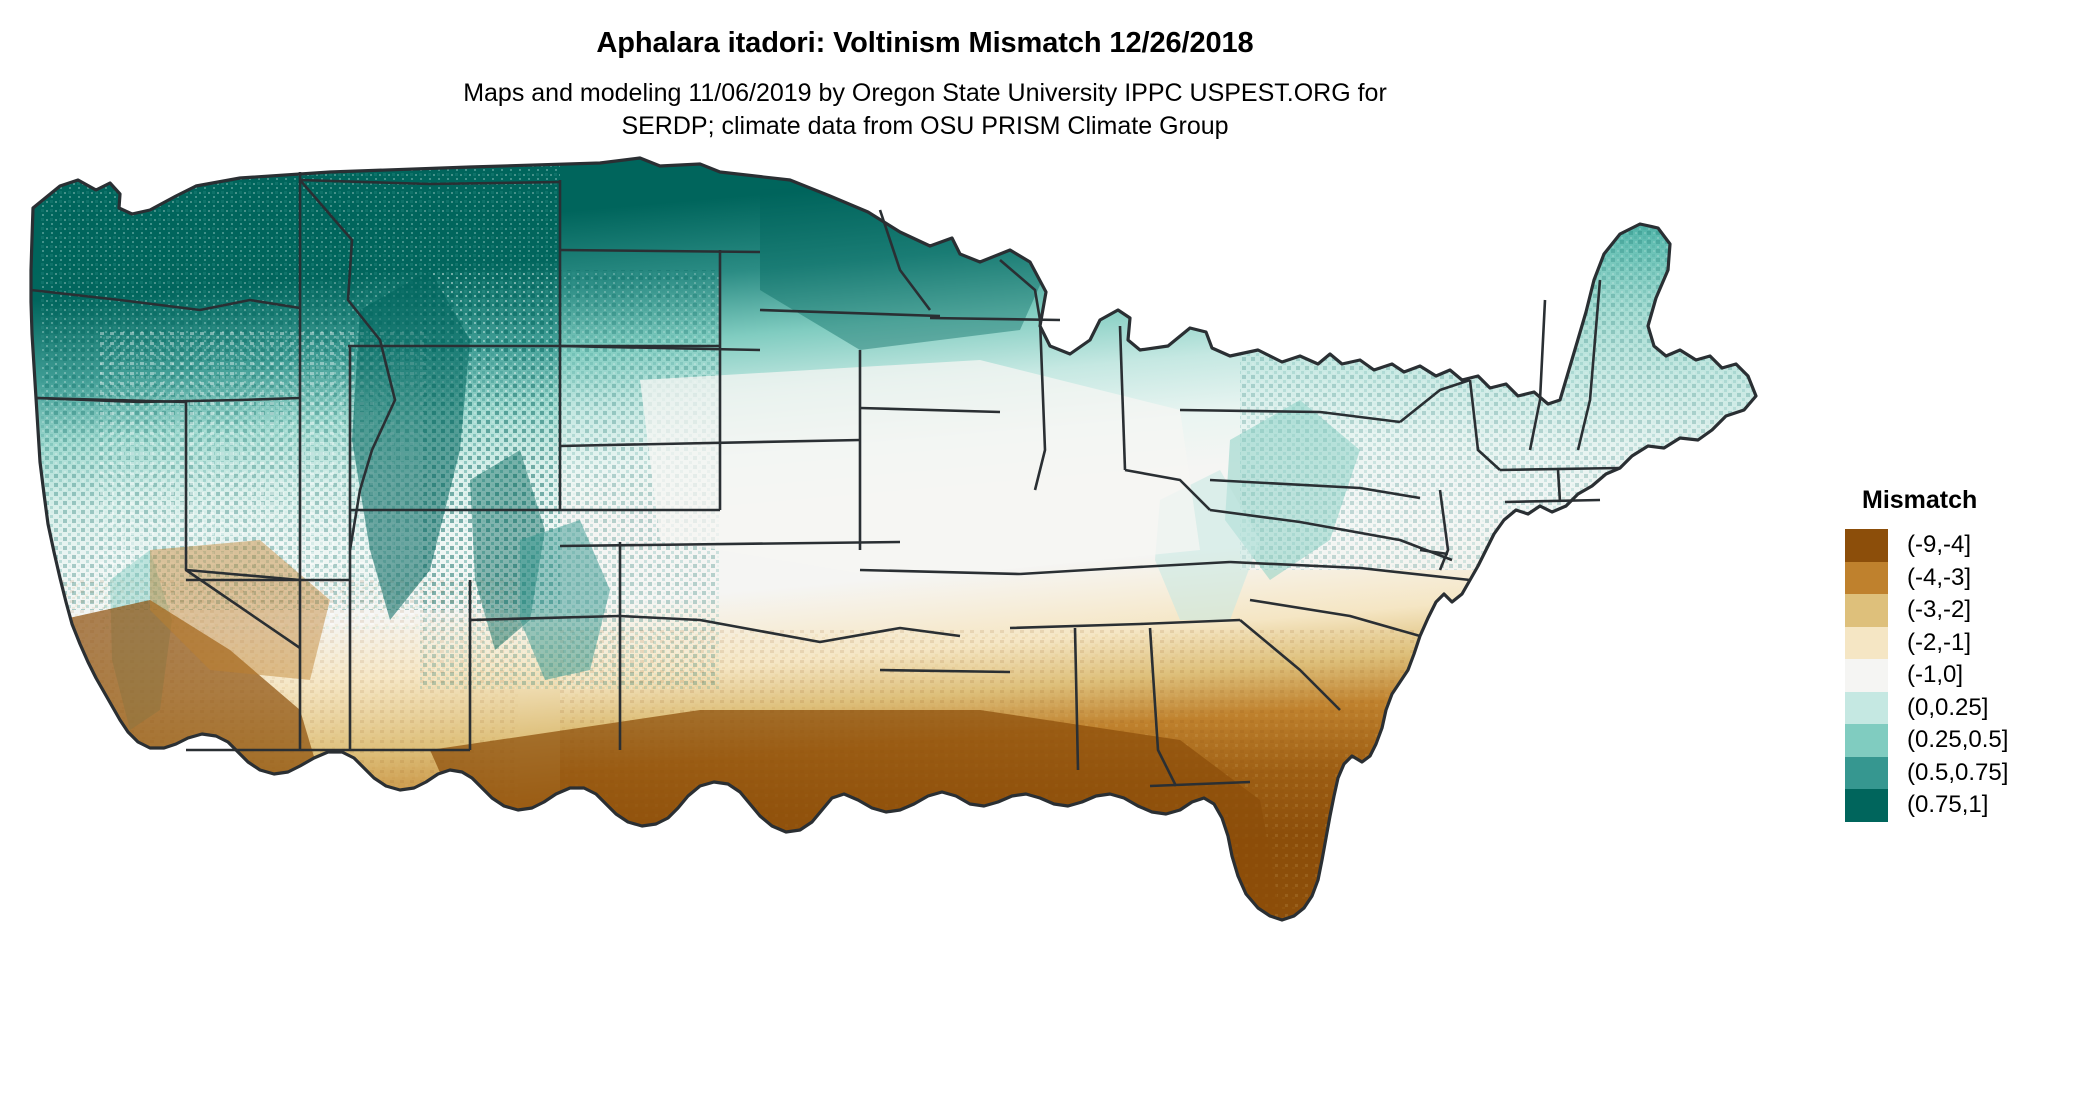  What do you see at coordinates (1939, 642) in the screenshot?
I see `legend-label: (-2,-1]` at bounding box center [1939, 642].